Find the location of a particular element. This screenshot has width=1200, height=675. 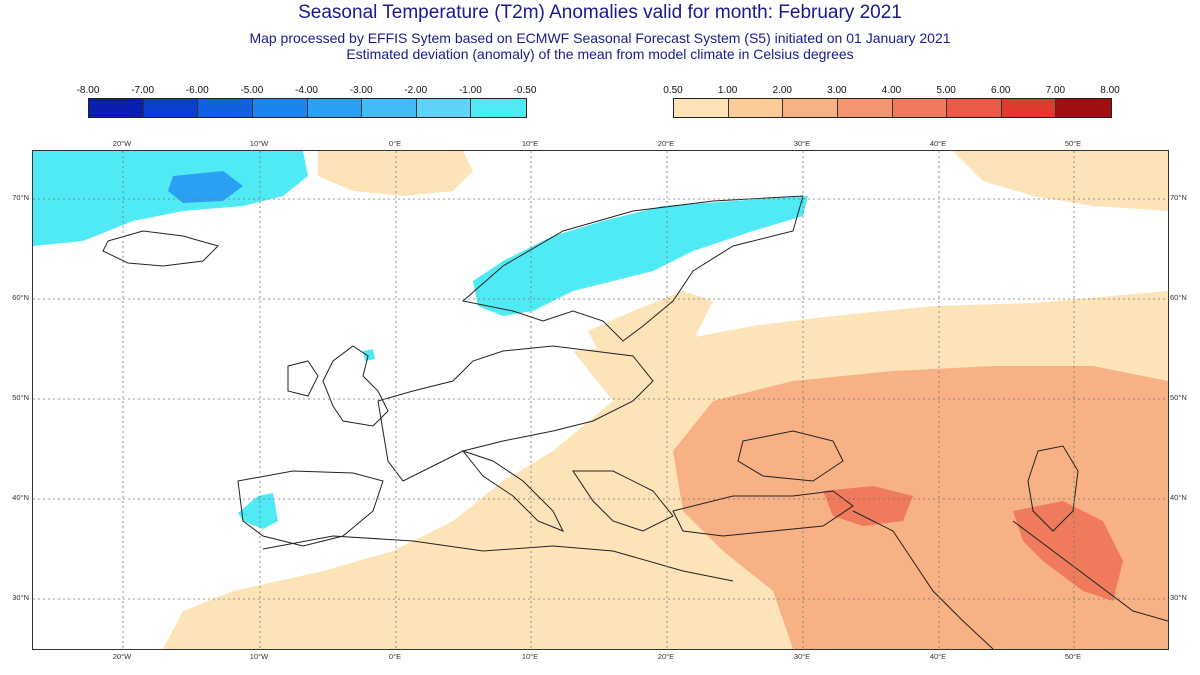

lon-label-top: 20°E is located at coordinates (666, 143).